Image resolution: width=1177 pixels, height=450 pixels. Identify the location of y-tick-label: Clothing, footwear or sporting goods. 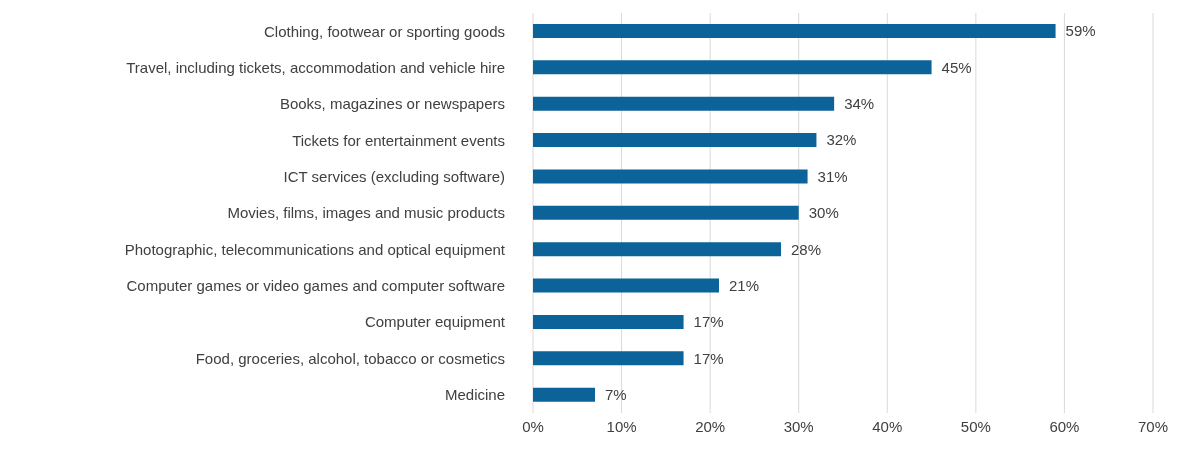
(384, 31).